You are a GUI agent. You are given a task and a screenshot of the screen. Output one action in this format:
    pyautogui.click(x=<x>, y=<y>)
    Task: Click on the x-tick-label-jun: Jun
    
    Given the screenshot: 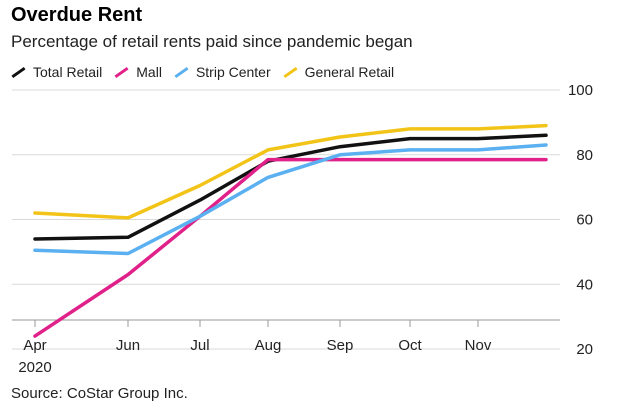 What is the action you would take?
    pyautogui.click(x=128, y=345)
    